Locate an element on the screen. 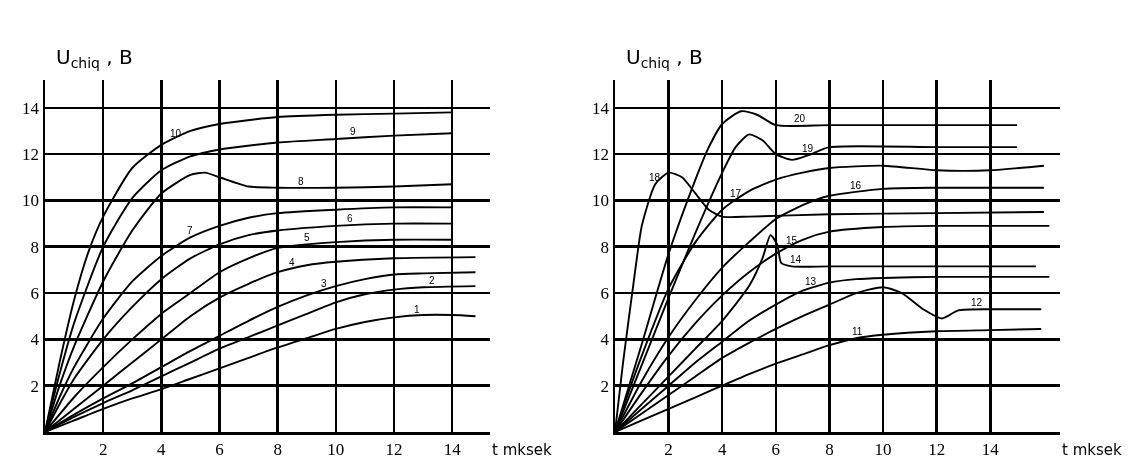 The height and width of the screenshot is (472, 1141). annotation: 13 is located at coordinates (811, 281).